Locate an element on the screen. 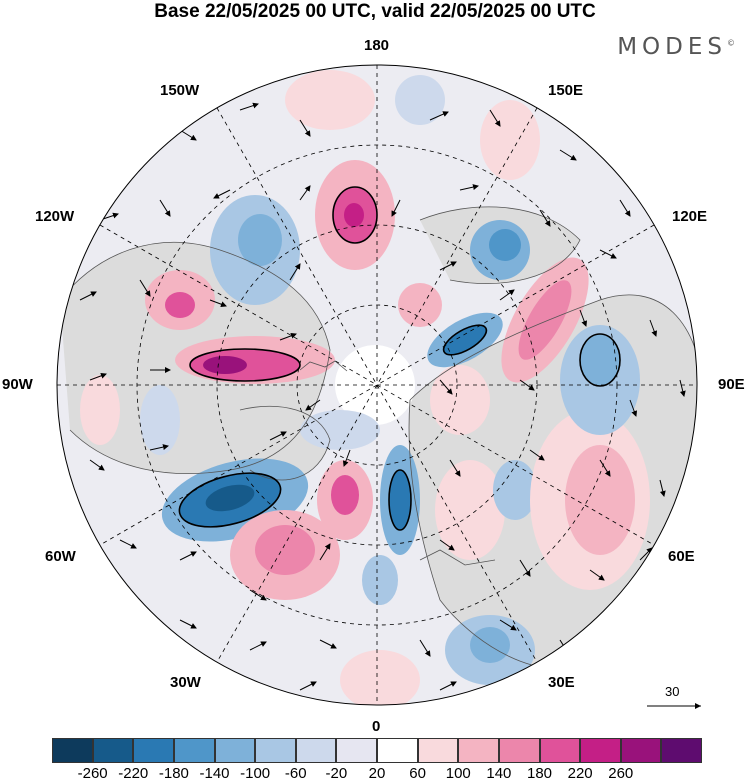 The height and width of the screenshot is (783, 750). colorbar-tick-label: 100 is located at coordinates (458, 773).